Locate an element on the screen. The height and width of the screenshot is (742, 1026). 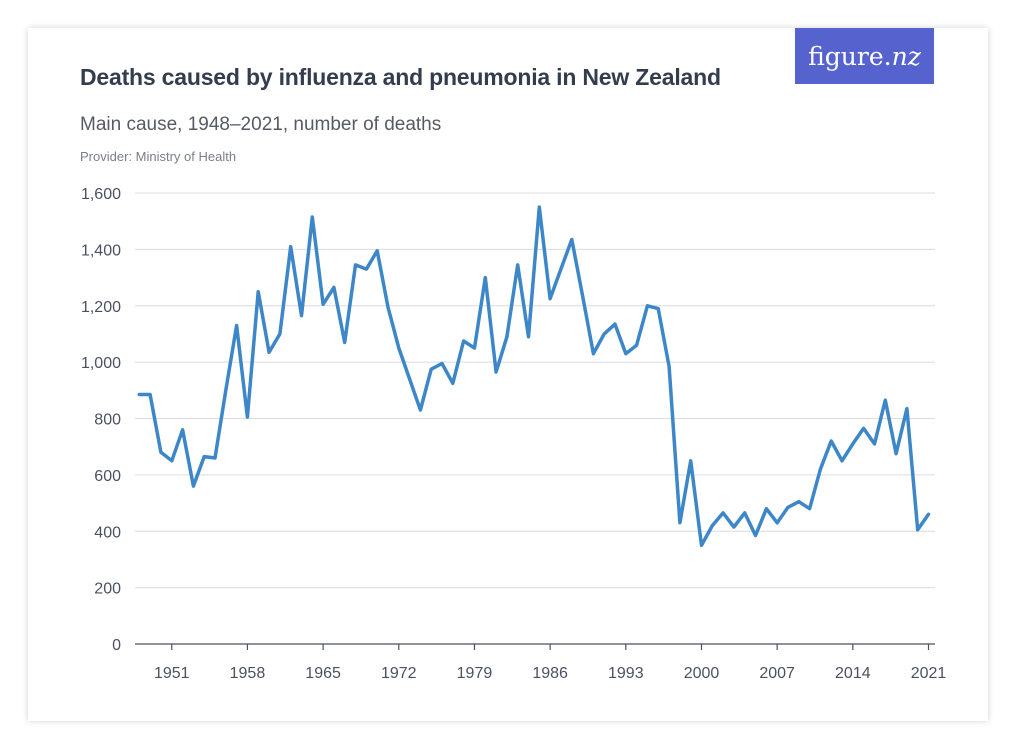
x-tick-label: 1951 is located at coordinates (172, 673).